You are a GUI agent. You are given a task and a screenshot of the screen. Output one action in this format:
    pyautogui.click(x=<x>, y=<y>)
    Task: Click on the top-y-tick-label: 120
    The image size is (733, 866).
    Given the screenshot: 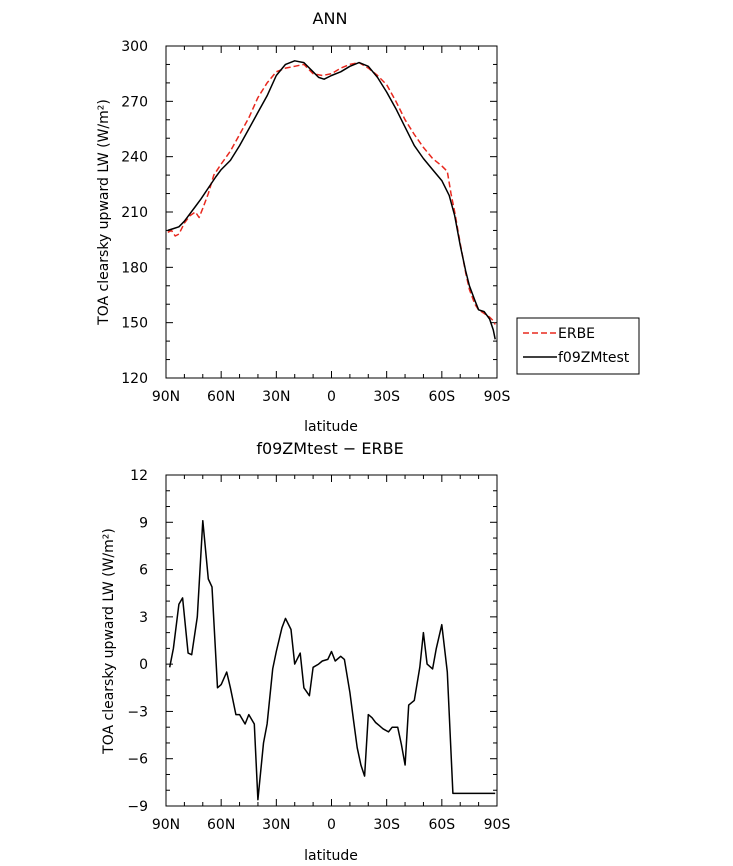 What is the action you would take?
    pyautogui.click(x=134, y=379)
    